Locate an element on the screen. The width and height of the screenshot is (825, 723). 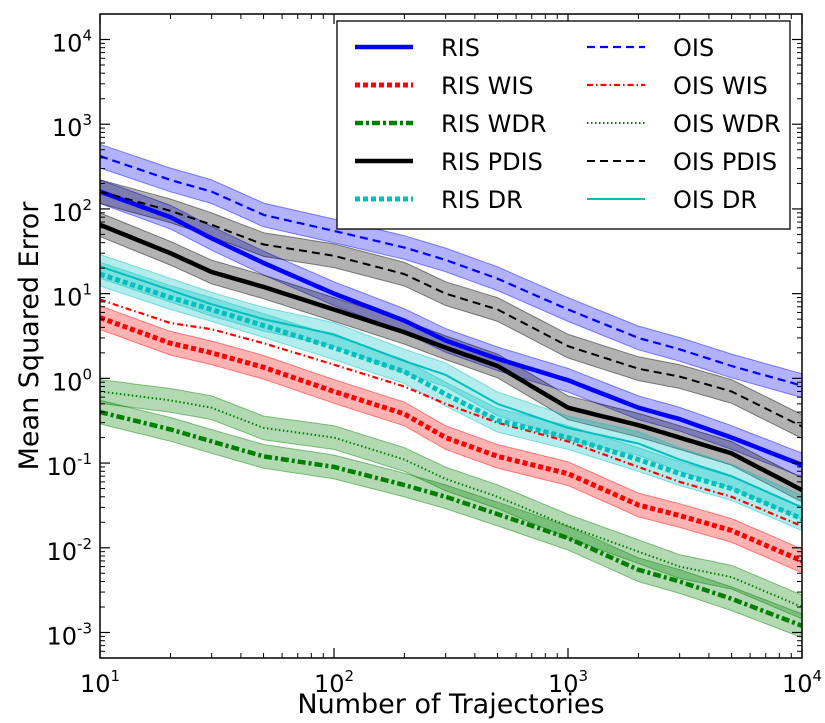
y-axis-title: Mean Squared Error is located at coordinates (29, 336).